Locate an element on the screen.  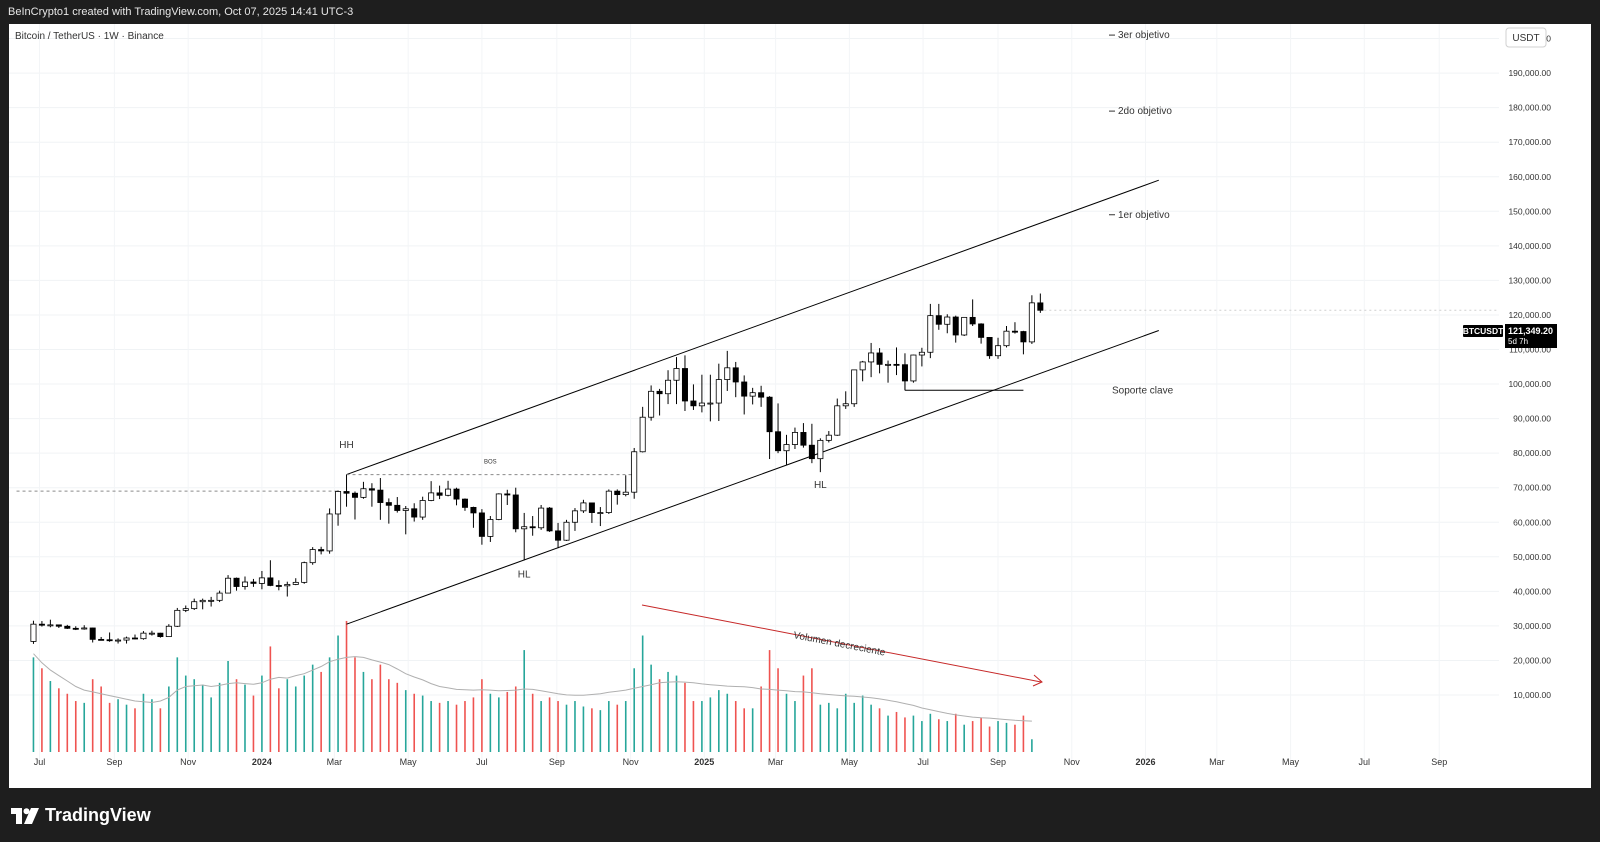
price-tick-label: 30,000.00 is located at coordinates (1532, 626).